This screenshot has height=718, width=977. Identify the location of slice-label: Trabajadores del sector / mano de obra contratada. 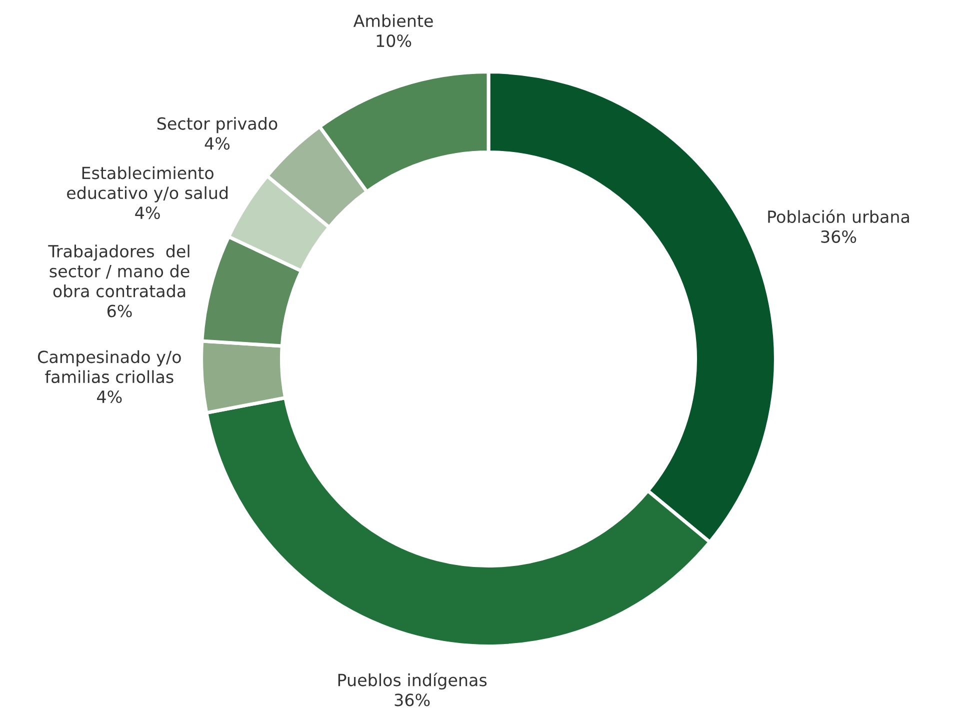
(119, 271).